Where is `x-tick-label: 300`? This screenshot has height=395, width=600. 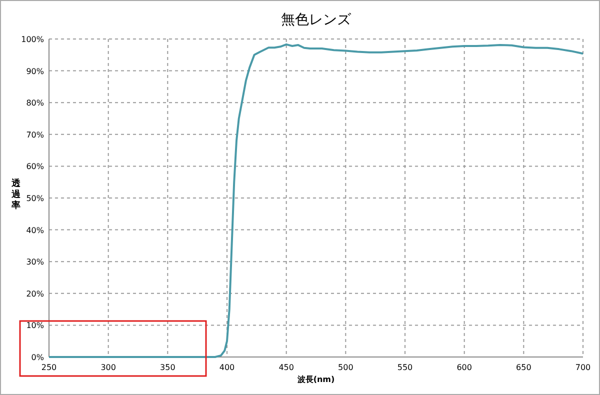
x-tick-label: 300 is located at coordinates (108, 367).